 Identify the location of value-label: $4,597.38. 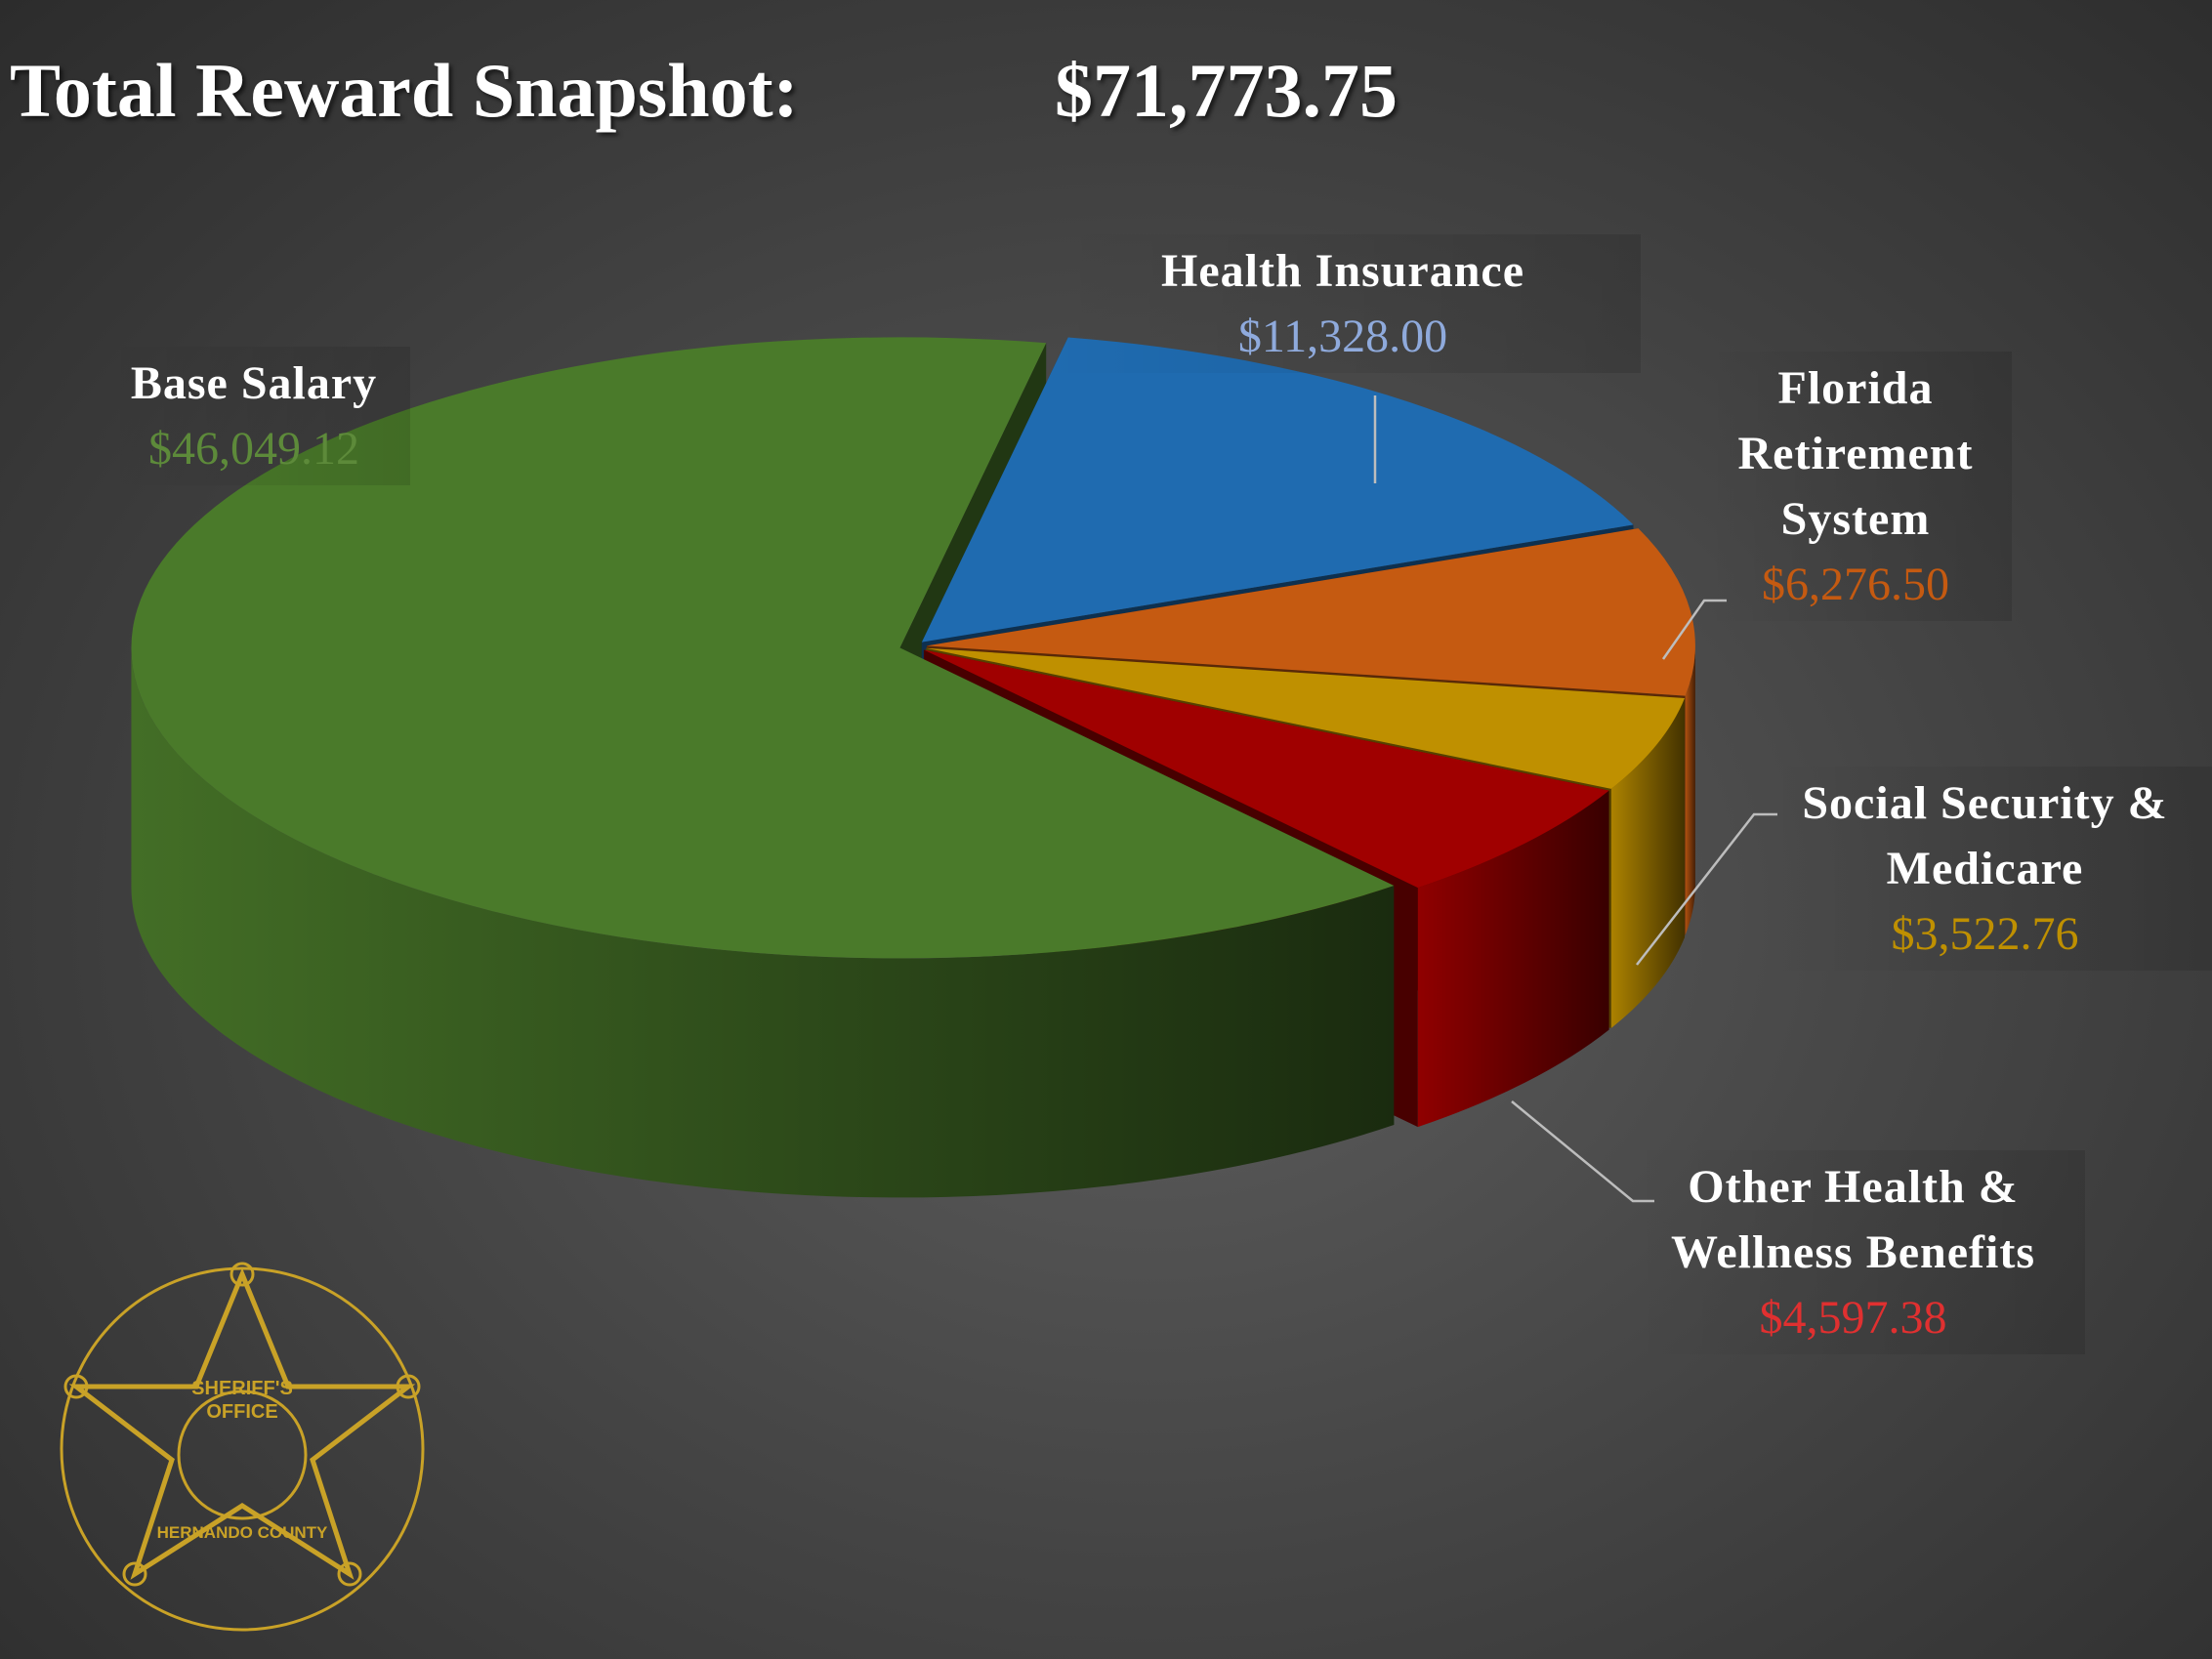
(1853, 1318).